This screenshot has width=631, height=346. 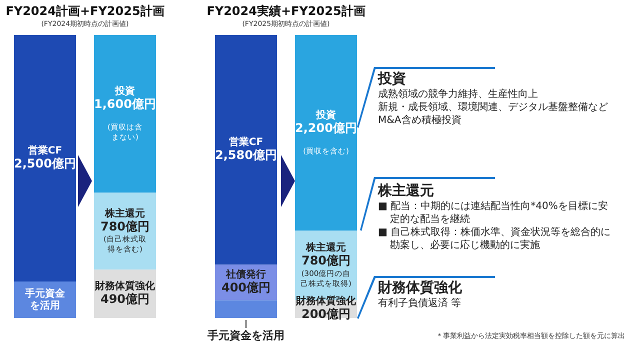 I want to click on data-label: 2,500億円, so click(x=45, y=163).